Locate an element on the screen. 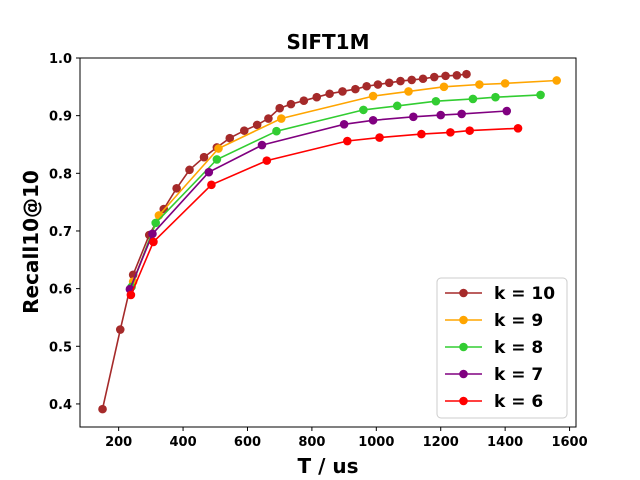  x-tick-label: 1400 is located at coordinates (505, 442).